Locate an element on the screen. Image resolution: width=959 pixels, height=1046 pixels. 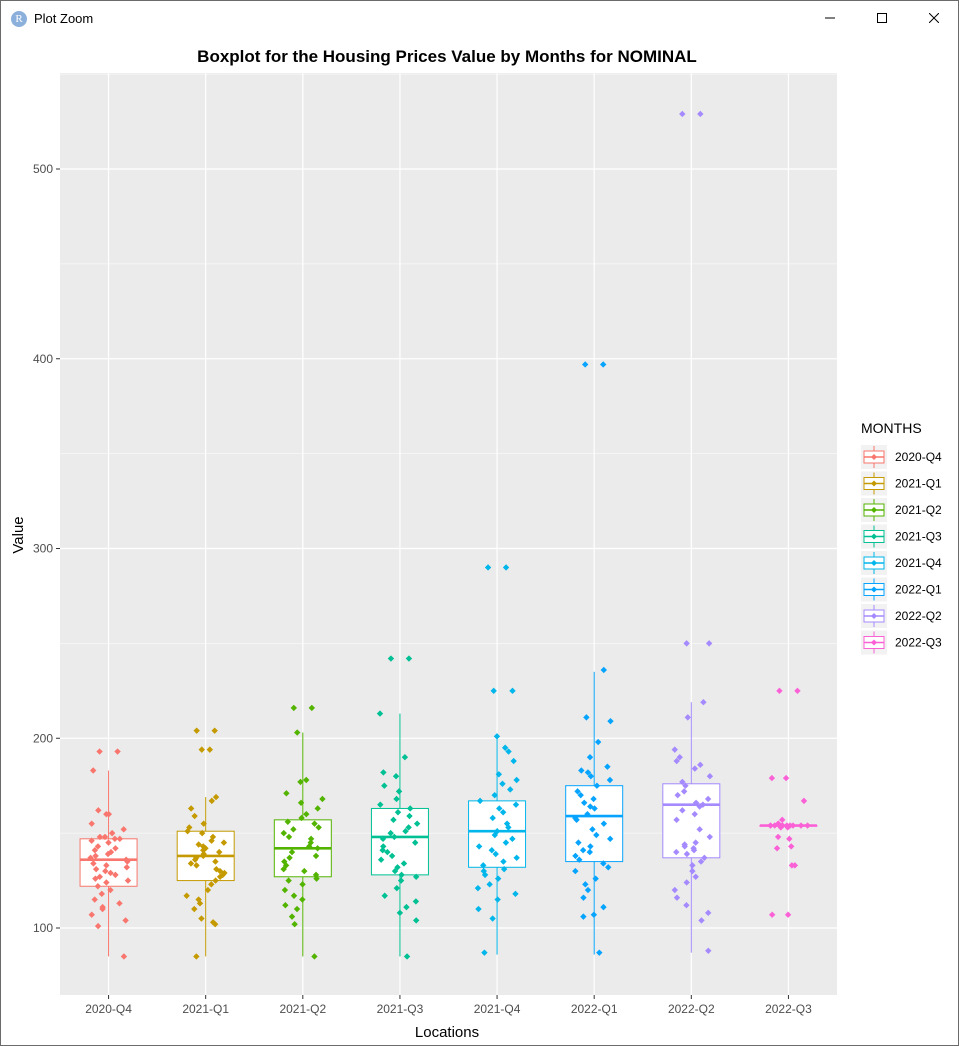
legend-item-2021-Q4: 2021-Q4 is located at coordinates (901, 563).